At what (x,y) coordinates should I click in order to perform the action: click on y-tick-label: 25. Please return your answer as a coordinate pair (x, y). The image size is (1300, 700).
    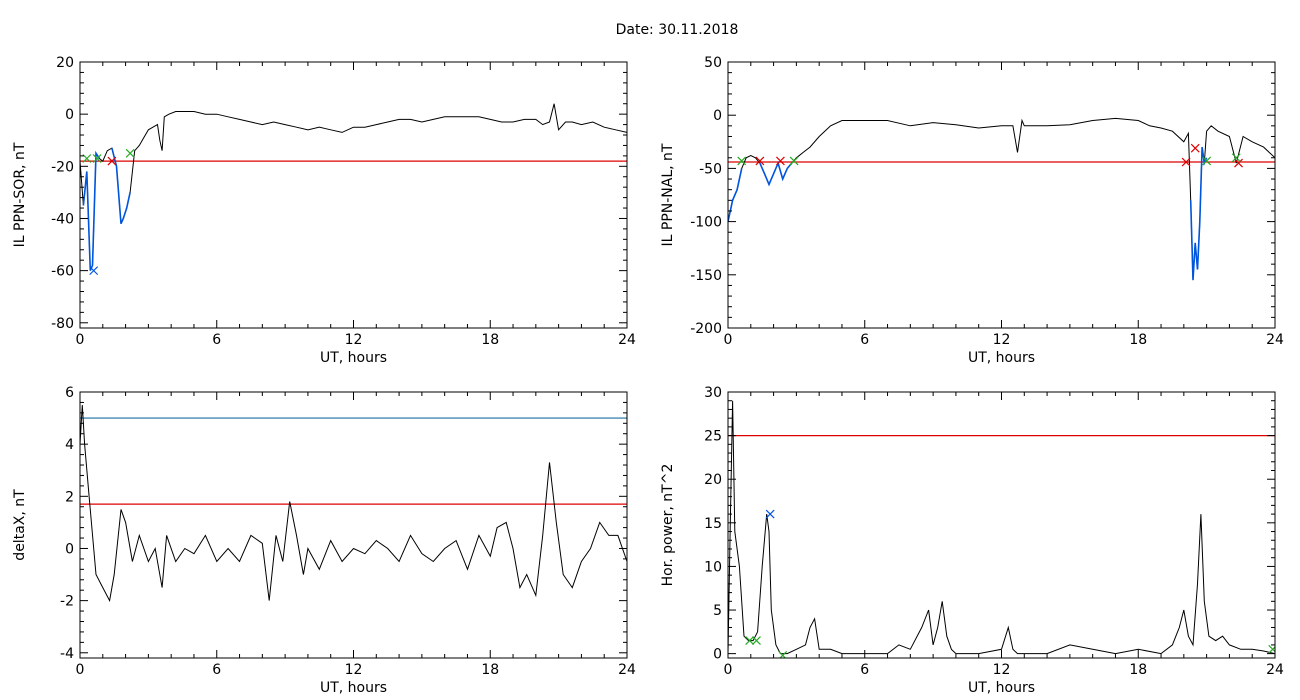
    Looking at the image, I should click on (713, 437).